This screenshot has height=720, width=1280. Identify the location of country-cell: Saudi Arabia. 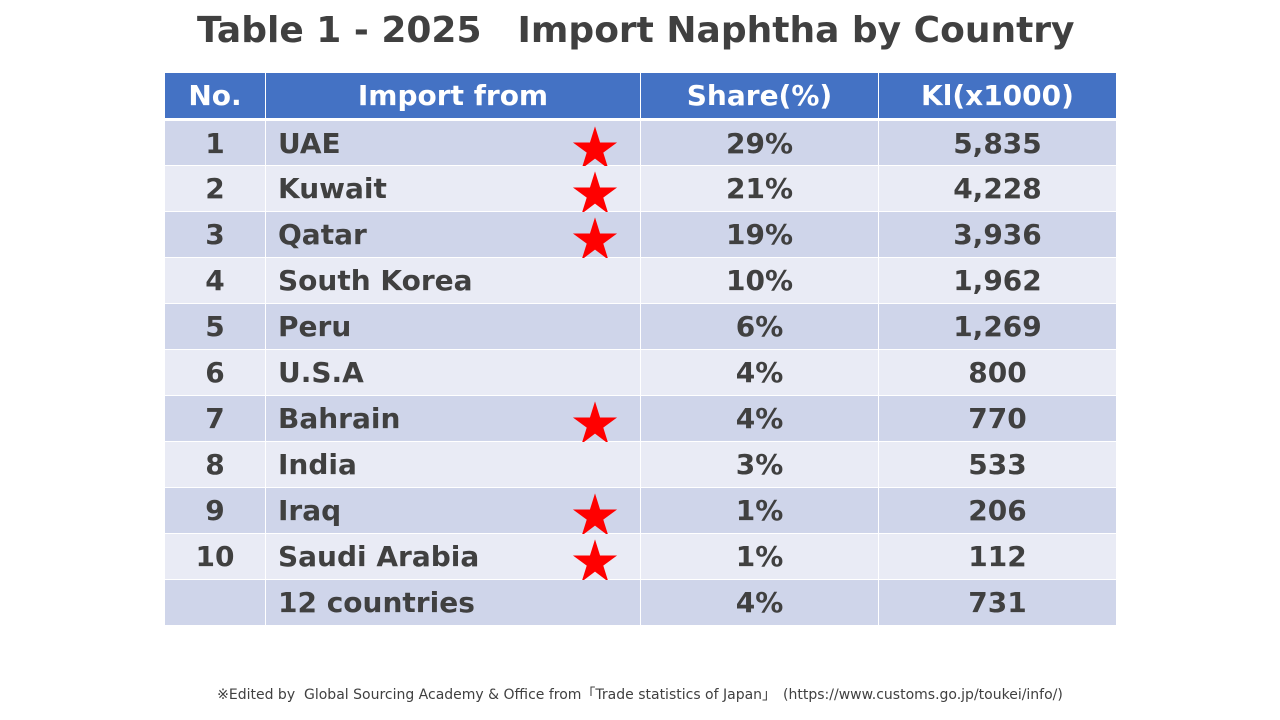
(453, 557).